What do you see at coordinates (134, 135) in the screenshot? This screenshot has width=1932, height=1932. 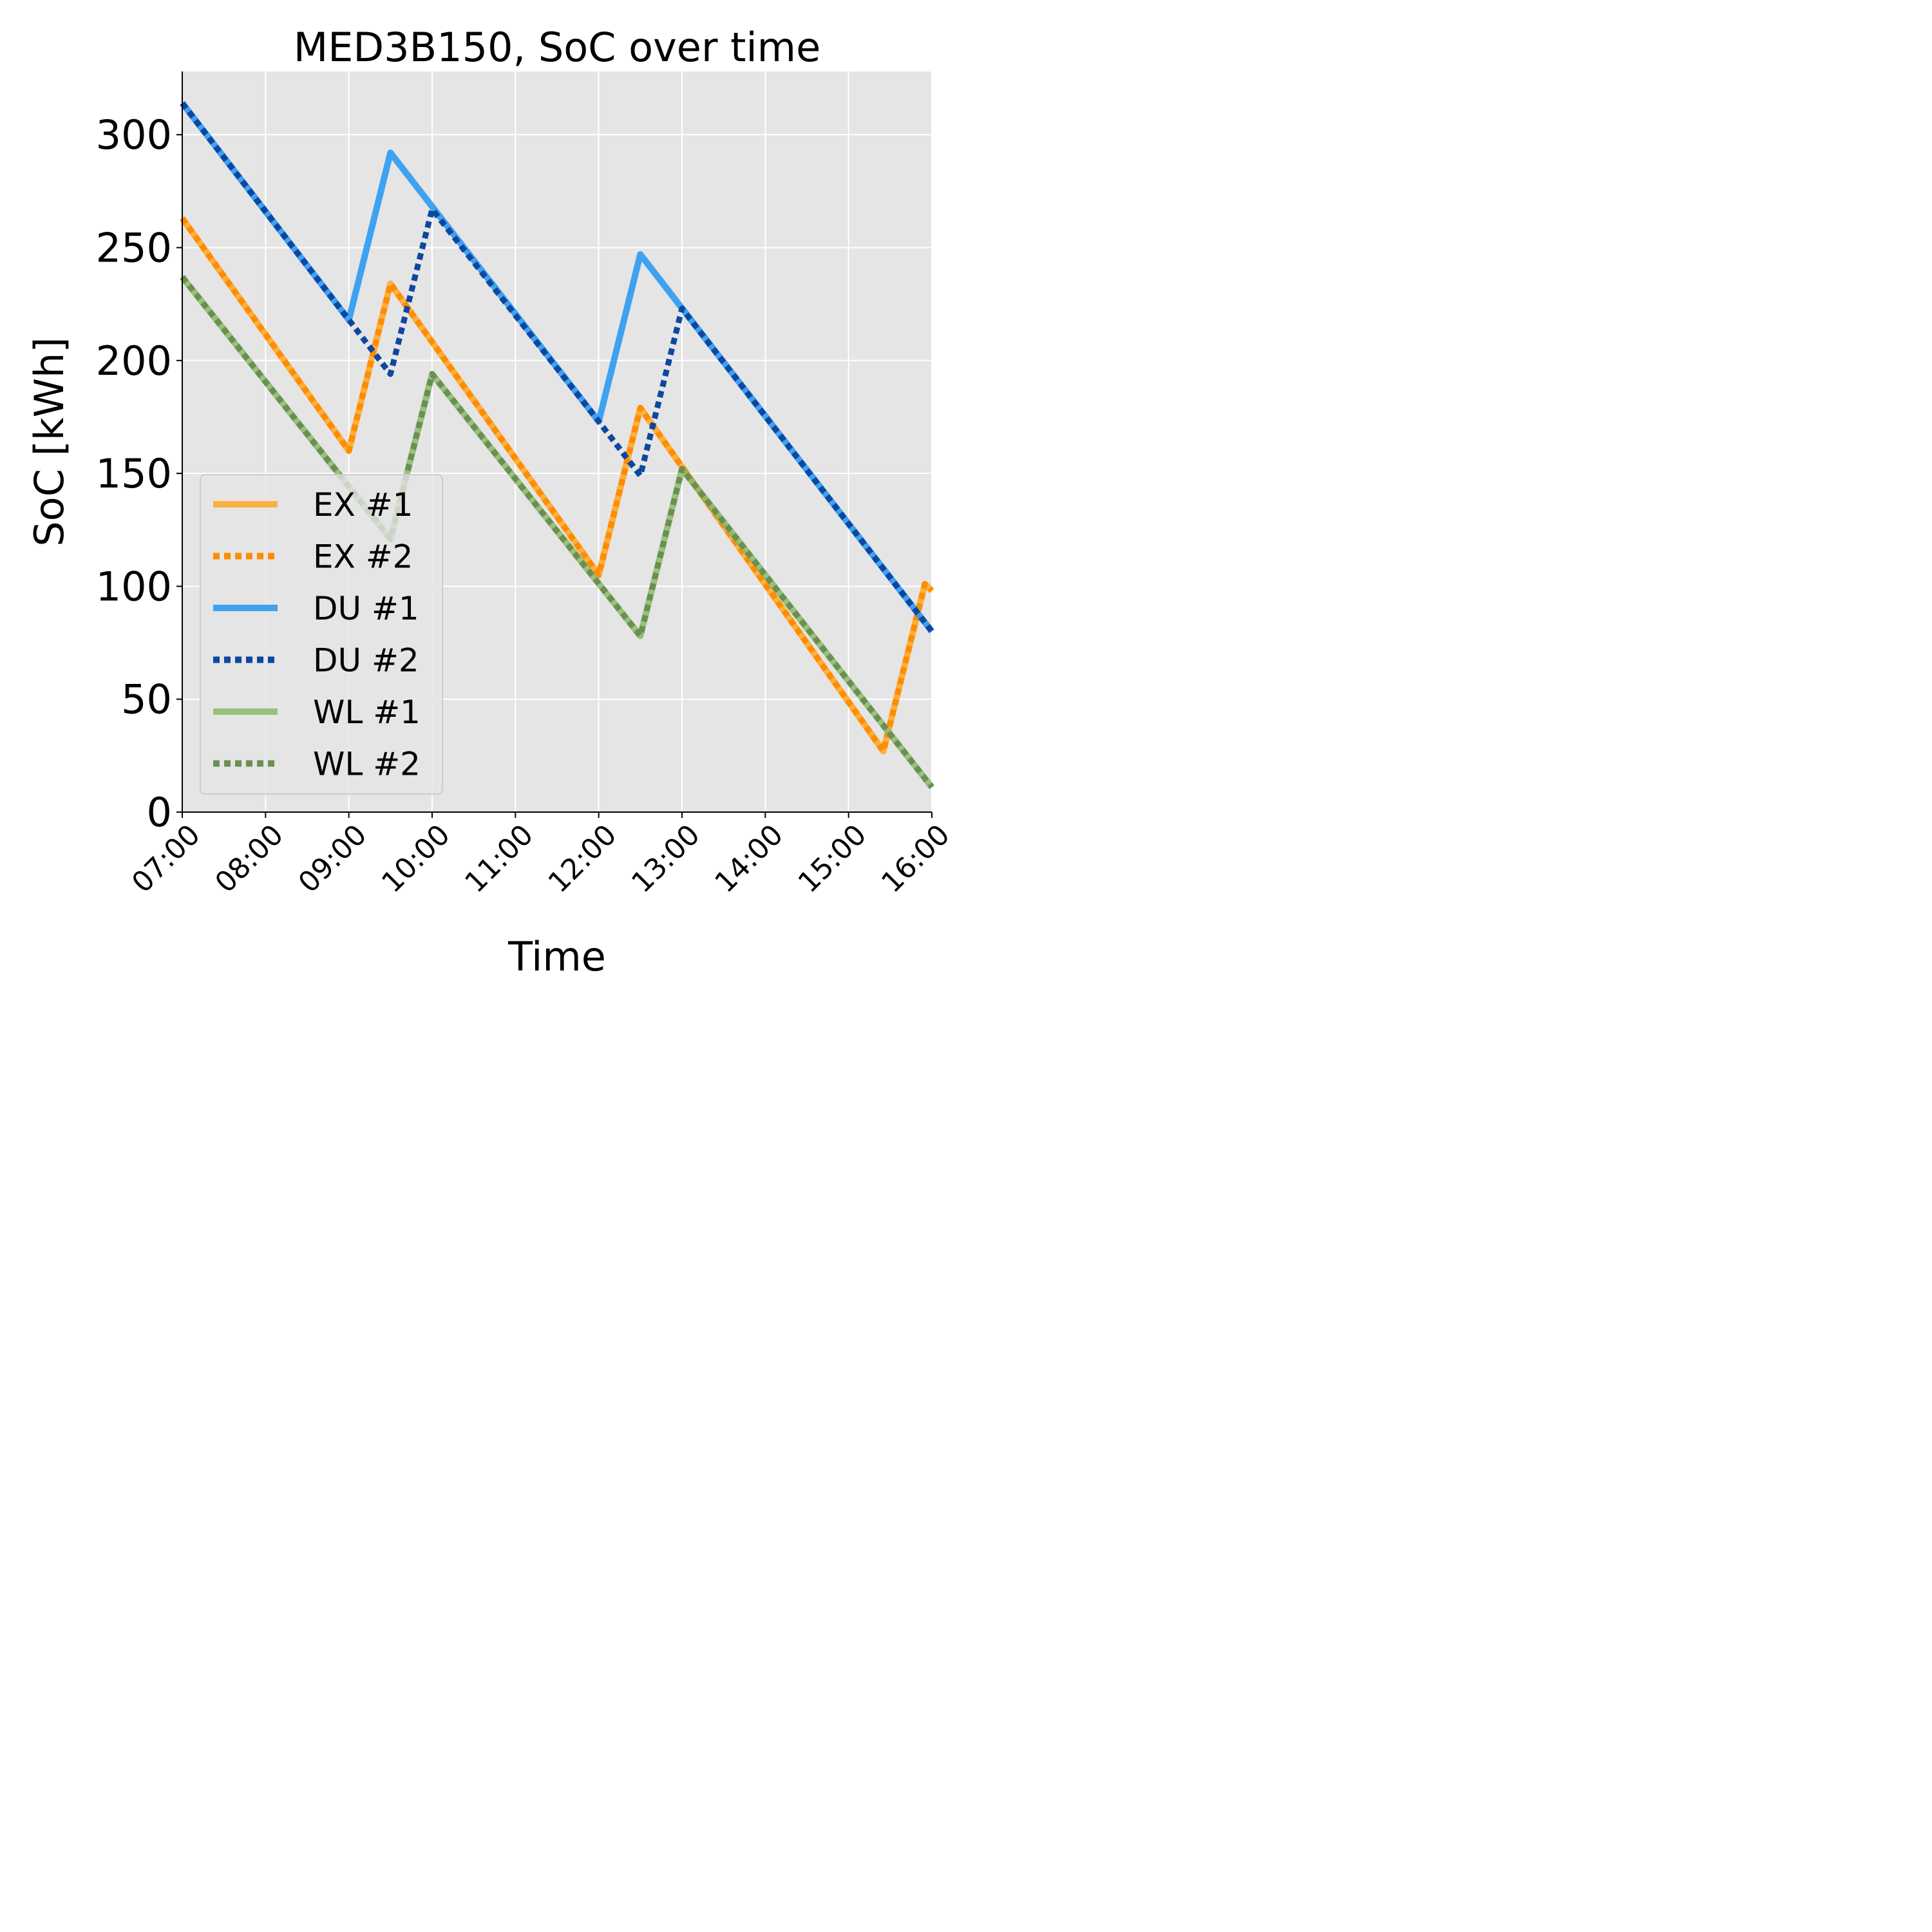 I see `y-tick-label: 300` at bounding box center [134, 135].